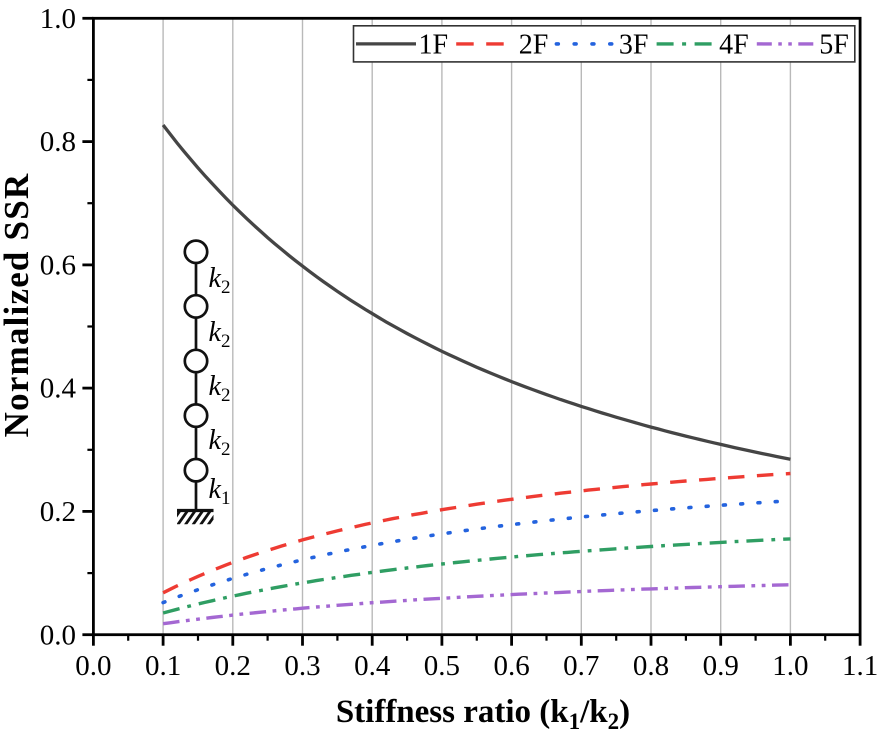  Describe the element at coordinates (634, 45) in the screenshot. I see `svg-text: 3F` at that location.